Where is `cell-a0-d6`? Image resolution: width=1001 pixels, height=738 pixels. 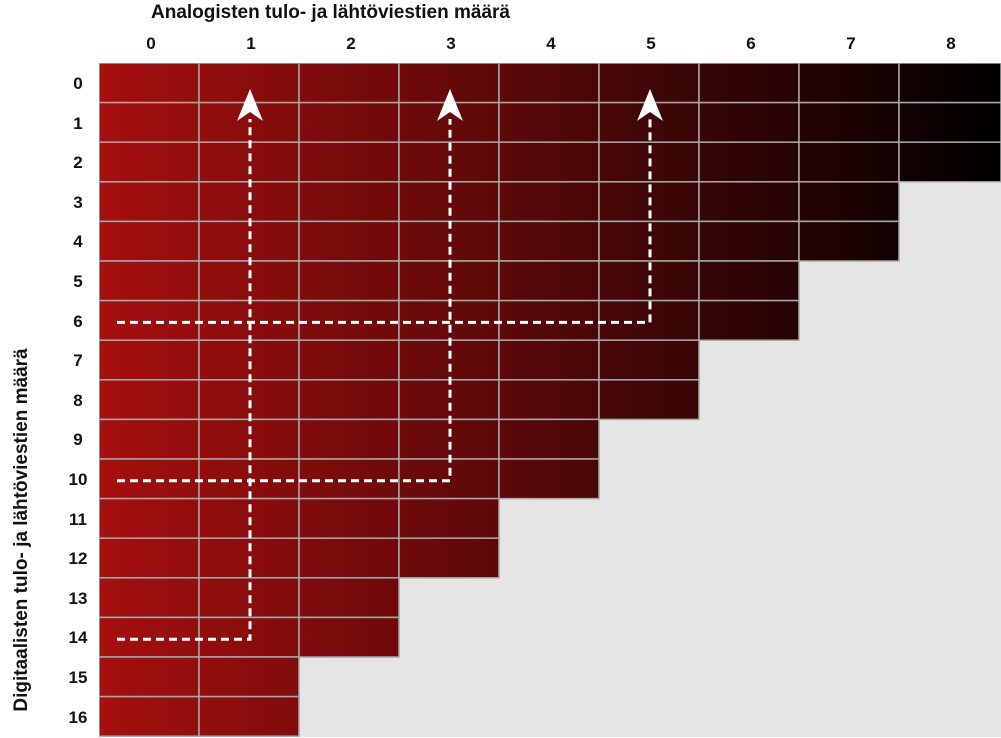
cell-a0-d6 is located at coordinates (149, 320).